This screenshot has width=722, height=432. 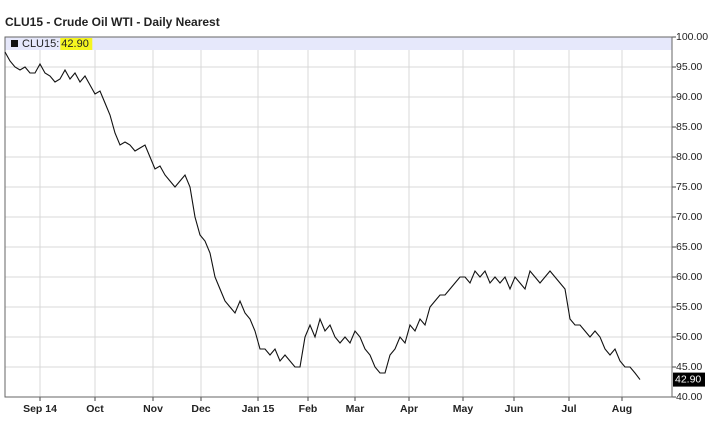 I want to click on last-value-label: 42.90, so click(x=688, y=379).